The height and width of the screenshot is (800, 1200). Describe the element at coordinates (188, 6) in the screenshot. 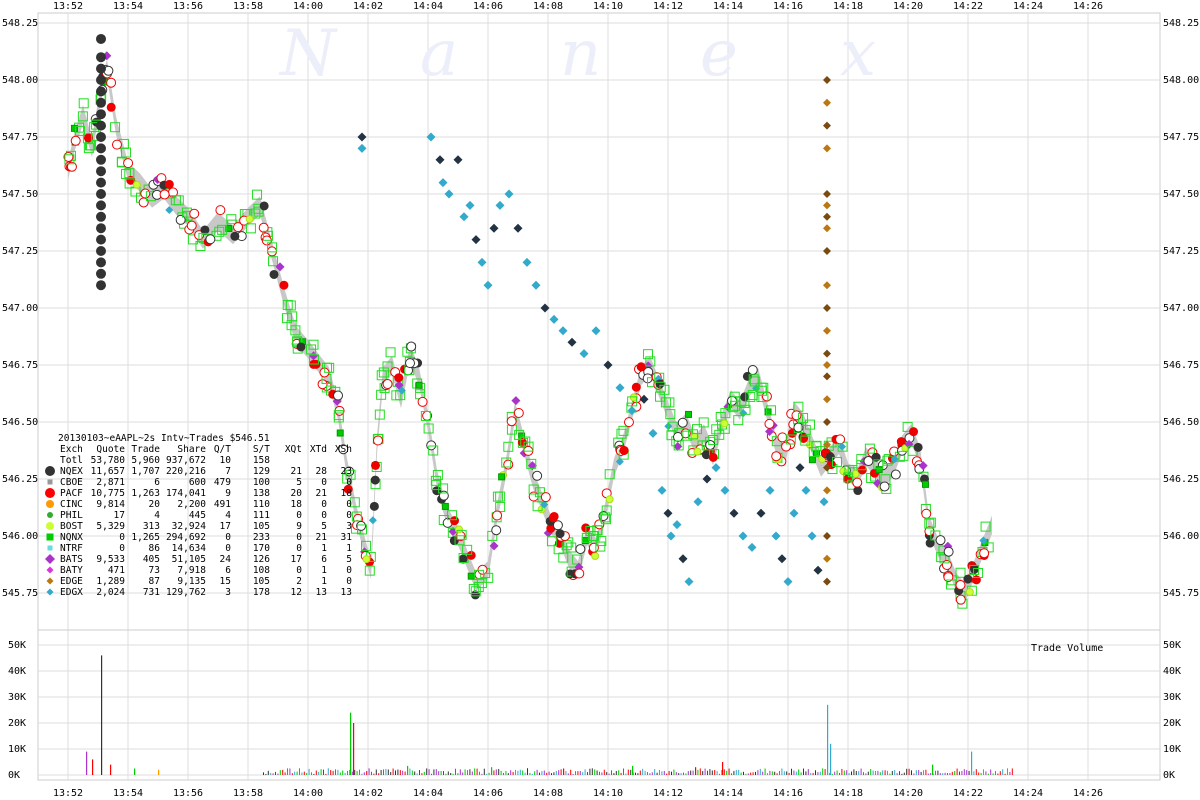

I see `x-tick-label: 13:56` at that location.